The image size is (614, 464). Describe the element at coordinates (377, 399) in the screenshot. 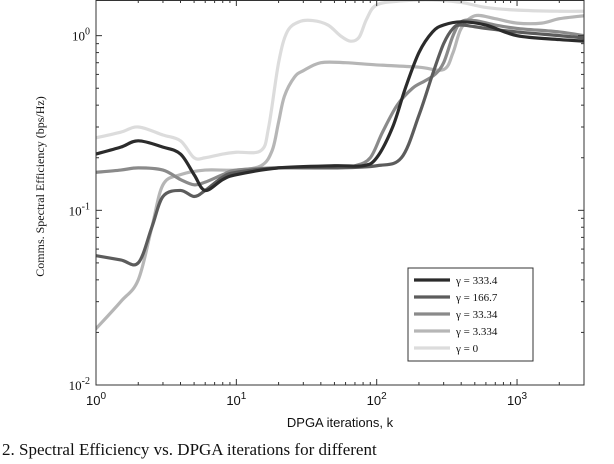

I see `x-tick-label-2: 10²` at that location.